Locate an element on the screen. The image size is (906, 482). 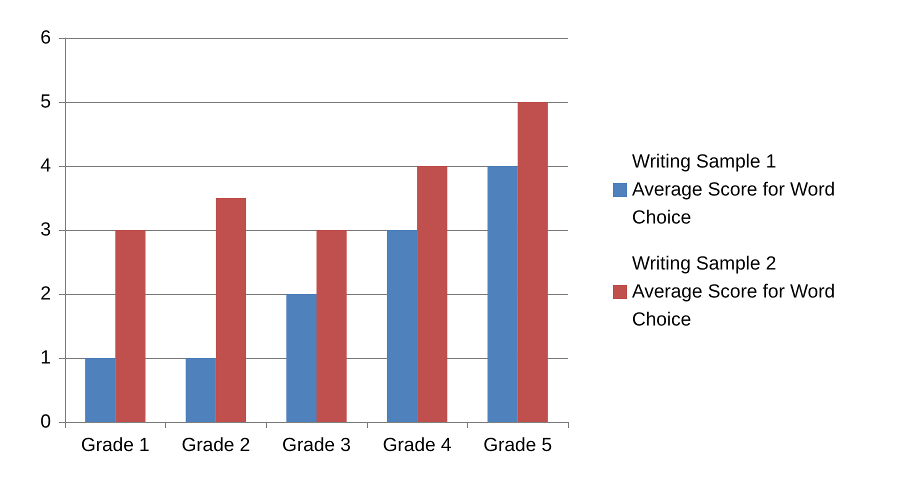
legend-label: Writing Sample 1 Average Score for Word Choice is located at coordinates (736, 190).